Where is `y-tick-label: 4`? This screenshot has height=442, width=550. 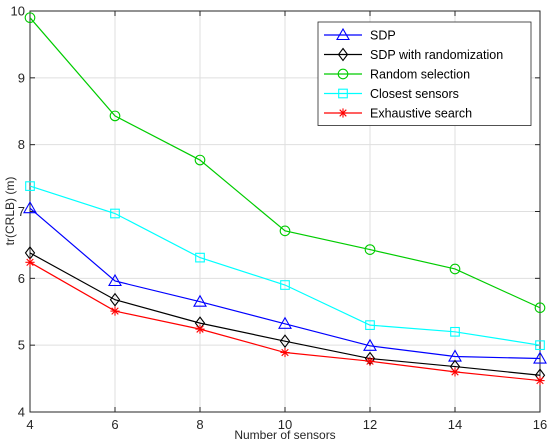 y-tick-label: 4 is located at coordinates (21, 412).